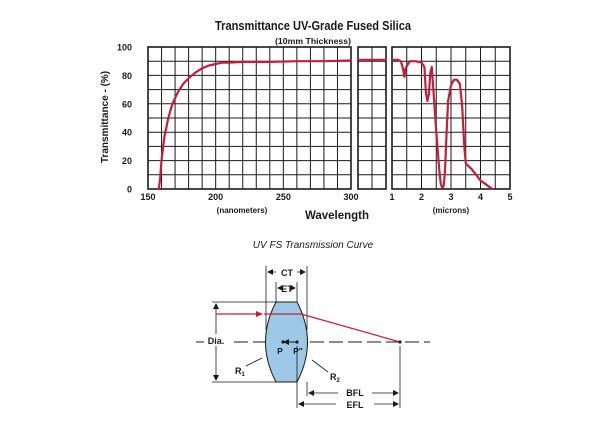 This screenshot has width=612, height=422. Describe the element at coordinates (255, 125) in the screenshot. I see `transmittance-curve-nm` at that location.